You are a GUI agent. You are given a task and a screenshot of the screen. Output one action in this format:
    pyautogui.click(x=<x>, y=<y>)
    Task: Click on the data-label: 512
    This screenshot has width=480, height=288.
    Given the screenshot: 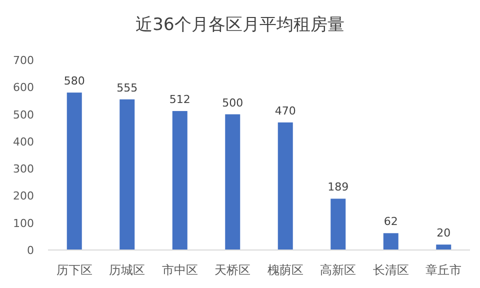 What is the action you would take?
    pyautogui.click(x=179, y=99)
    